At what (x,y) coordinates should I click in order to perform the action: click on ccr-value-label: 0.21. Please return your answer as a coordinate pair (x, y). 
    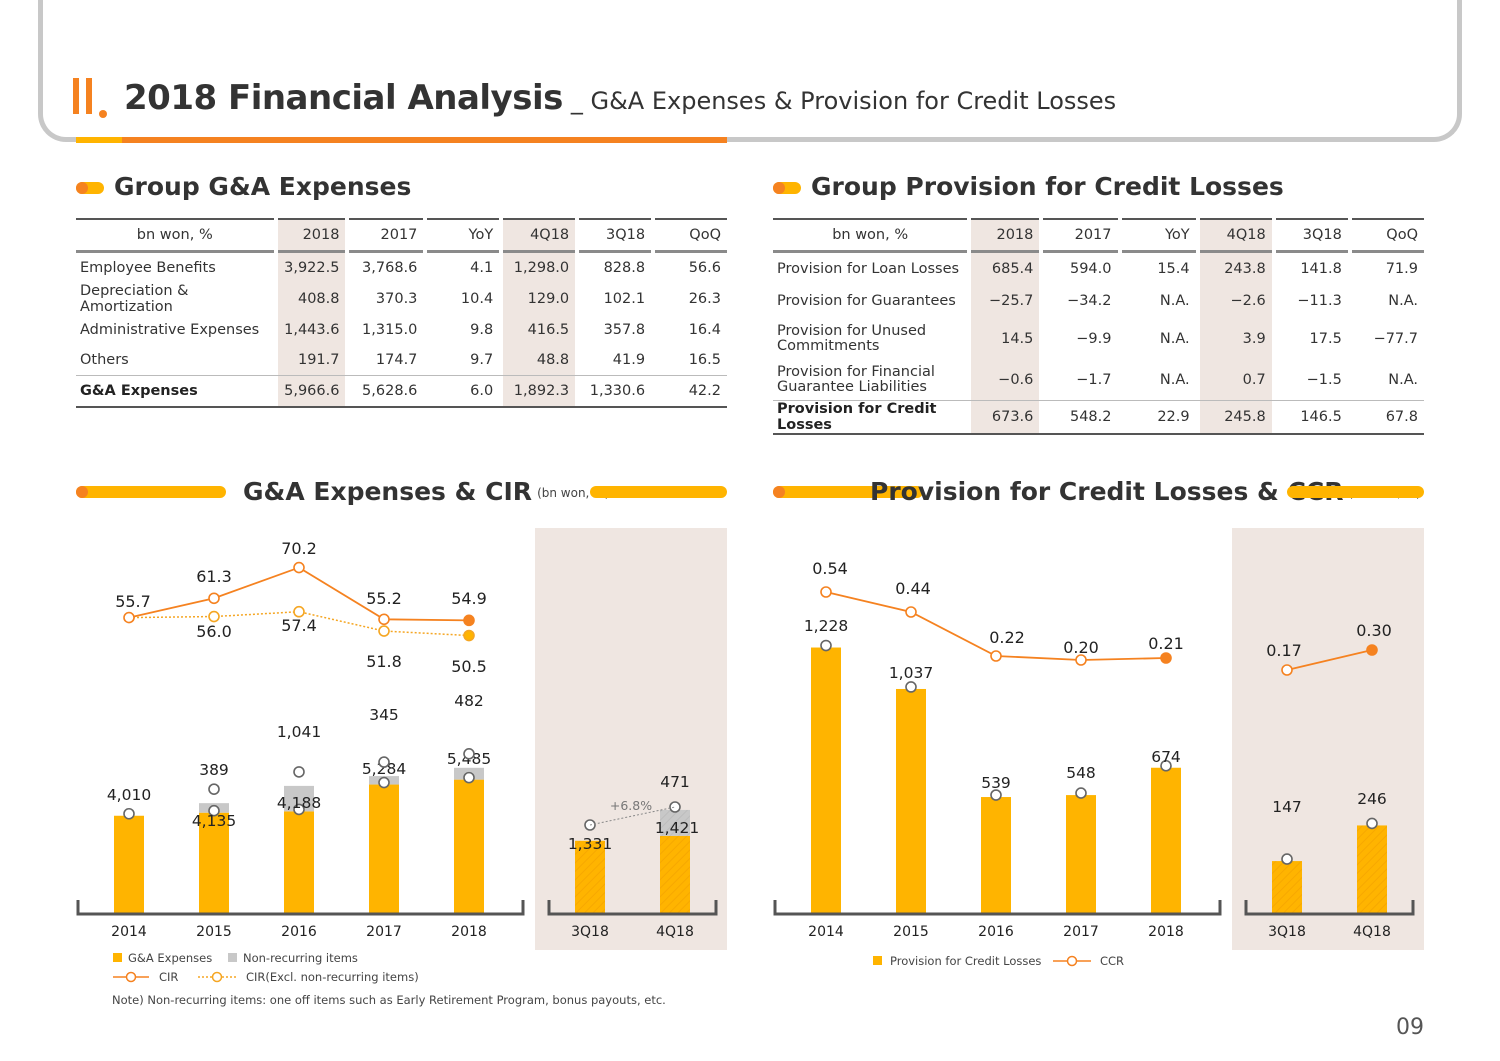
    Looking at the image, I should click on (1166, 643).